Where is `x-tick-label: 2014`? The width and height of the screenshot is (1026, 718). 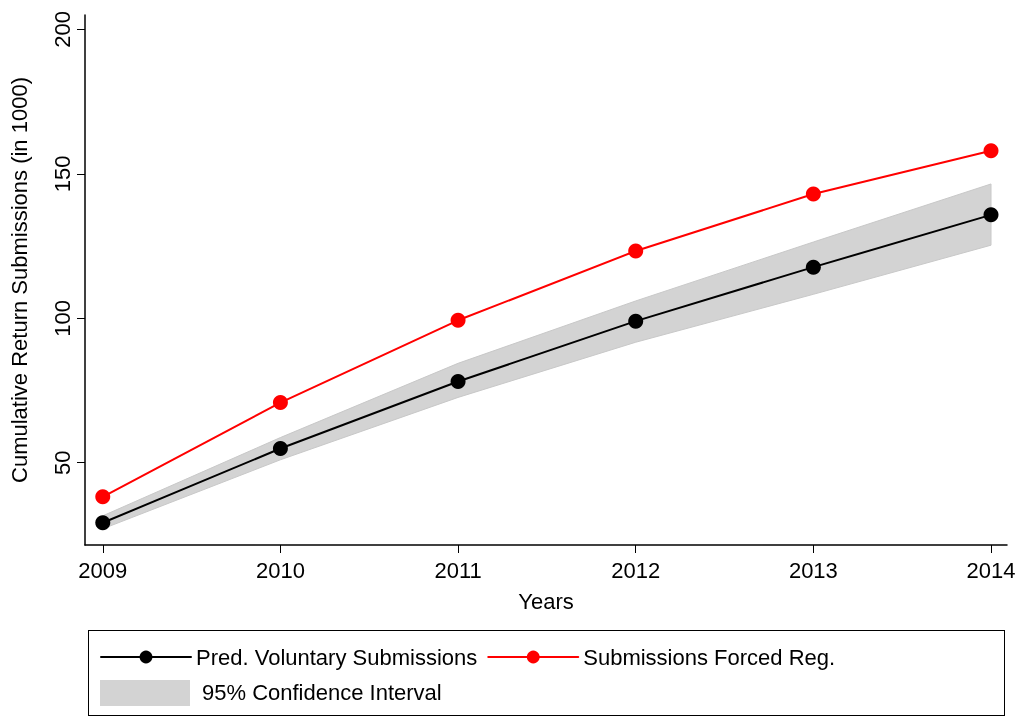
x-tick-label: 2014 is located at coordinates (991, 570).